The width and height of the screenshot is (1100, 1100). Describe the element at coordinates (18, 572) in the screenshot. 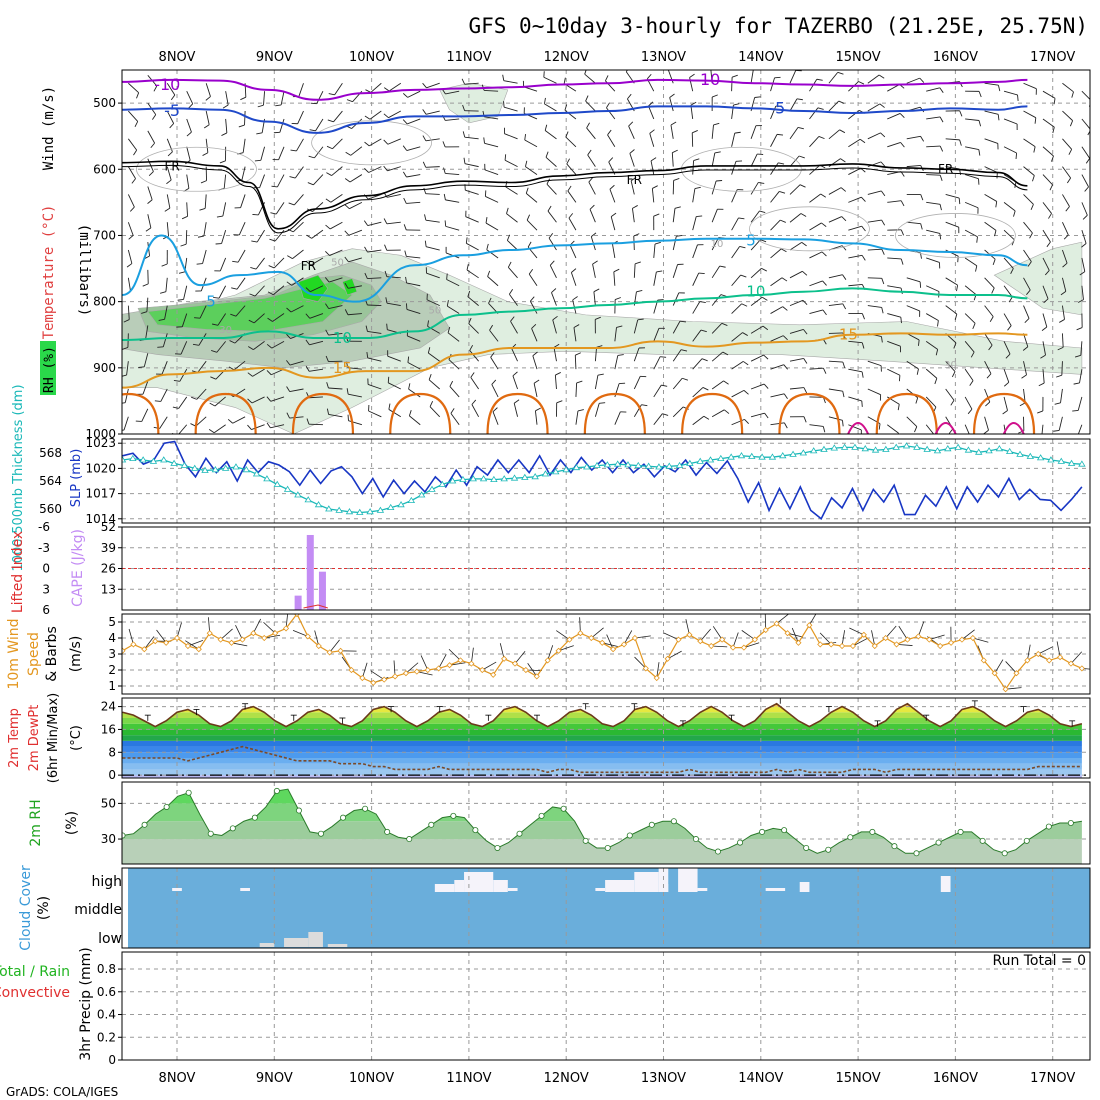

I see `lifted-index-label: Lifted Index` at that location.